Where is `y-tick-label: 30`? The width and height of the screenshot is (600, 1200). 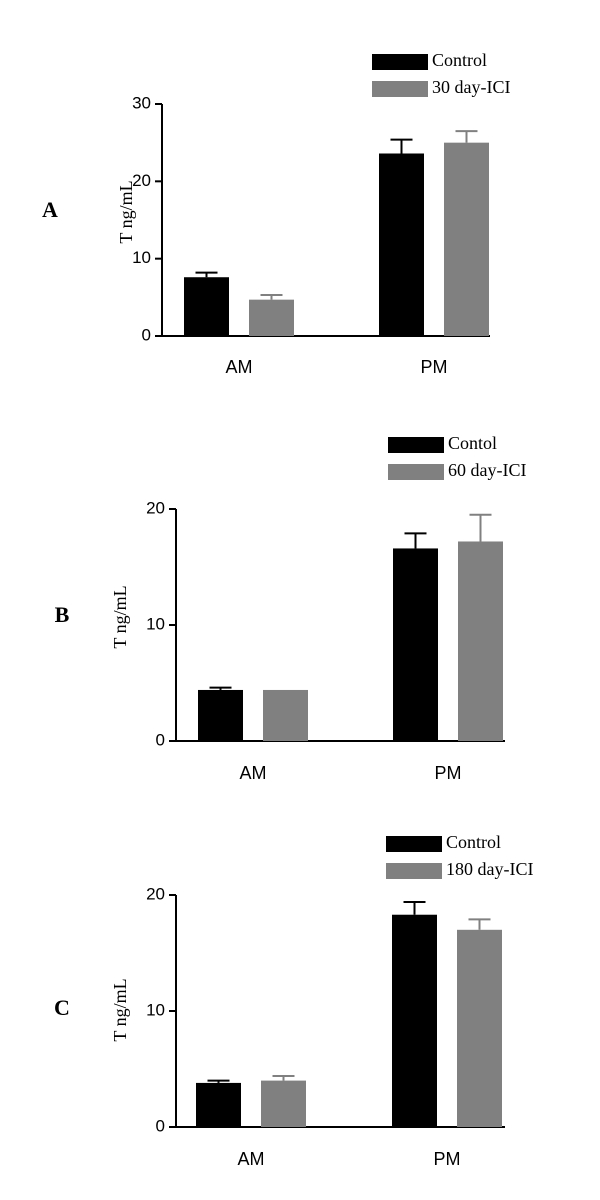
y-tick-label: 30 is located at coordinates (141, 102).